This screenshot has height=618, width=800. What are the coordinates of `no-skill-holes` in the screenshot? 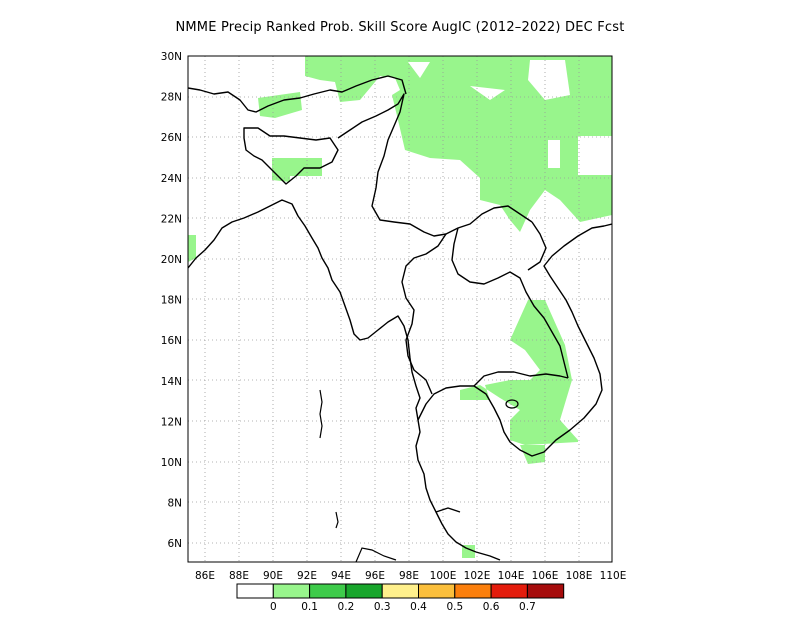 It's located at (510, 117).